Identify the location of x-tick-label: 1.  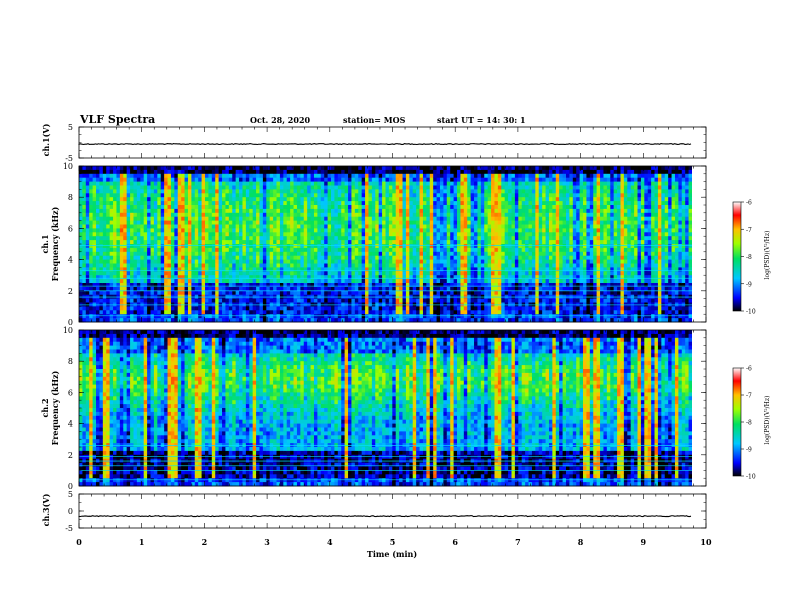
(142, 542).